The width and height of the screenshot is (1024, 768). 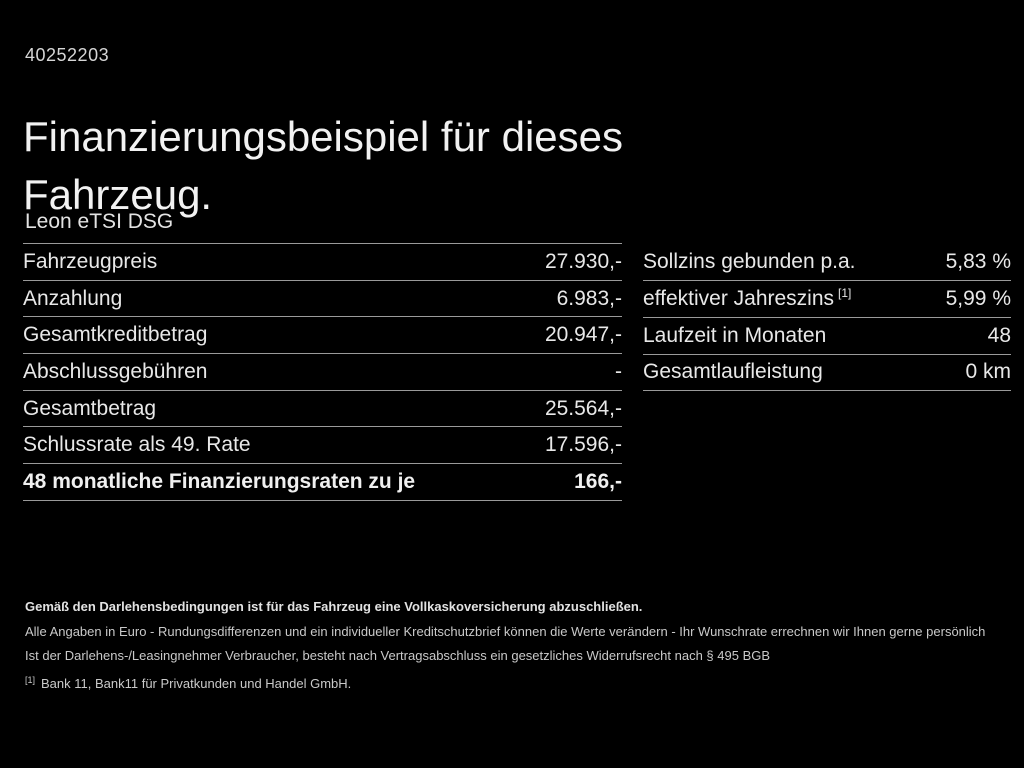 What do you see at coordinates (749, 262) in the screenshot?
I see `row-label: Sollzins gebunden p.a.` at bounding box center [749, 262].